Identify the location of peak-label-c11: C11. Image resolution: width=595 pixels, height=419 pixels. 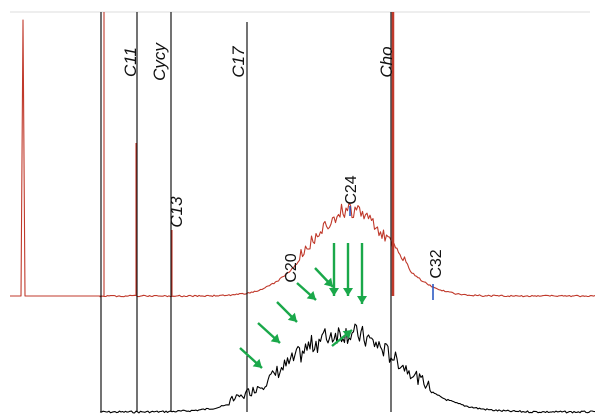
(130, 62).